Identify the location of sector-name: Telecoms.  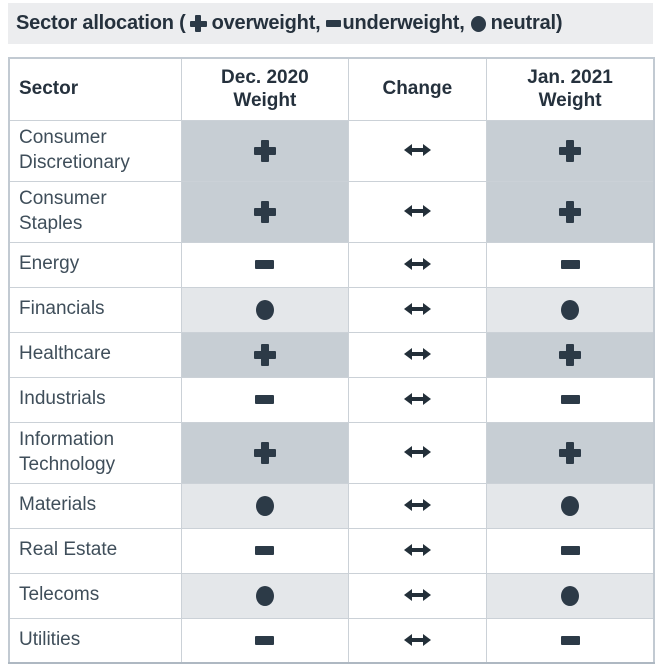
(95, 595).